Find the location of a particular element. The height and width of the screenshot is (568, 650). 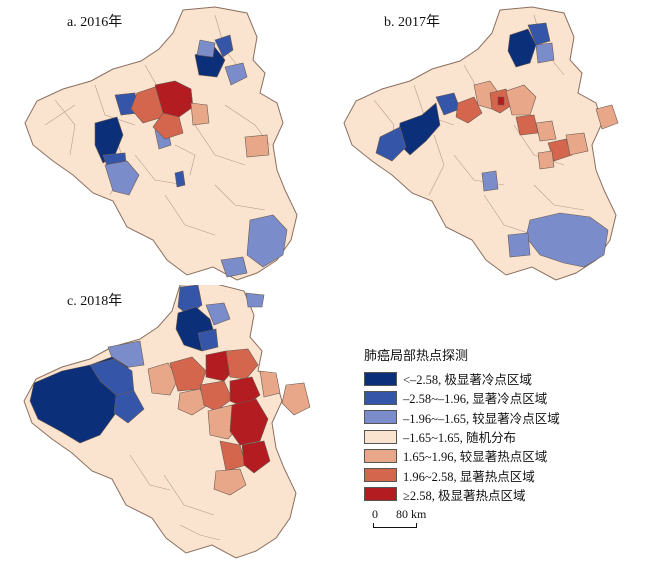

legend-item: ≥2.58, 极显著热点区域 is located at coordinates (504, 494).